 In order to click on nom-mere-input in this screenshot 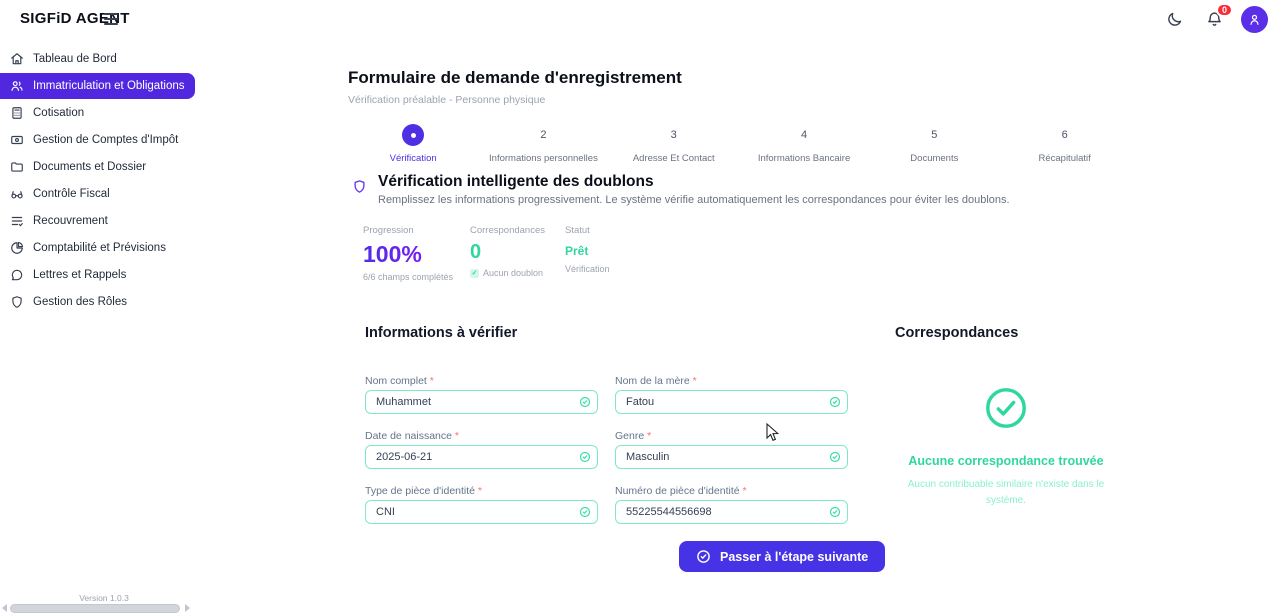, I will do `click(731, 402)`.